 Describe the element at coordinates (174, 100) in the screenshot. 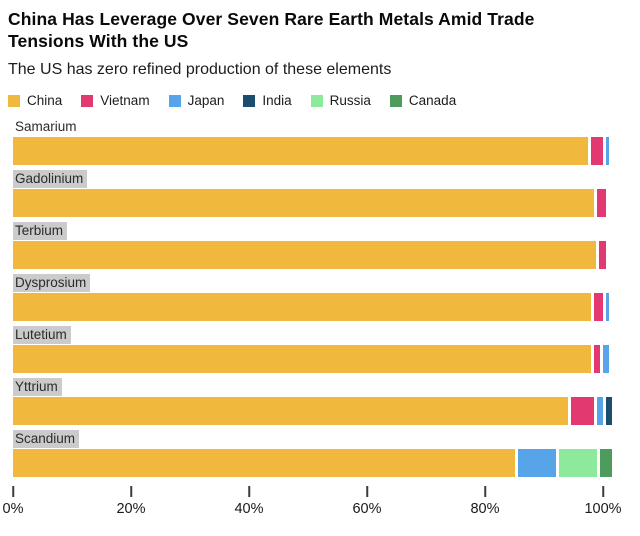

I see `legend-swatch-japan` at that location.